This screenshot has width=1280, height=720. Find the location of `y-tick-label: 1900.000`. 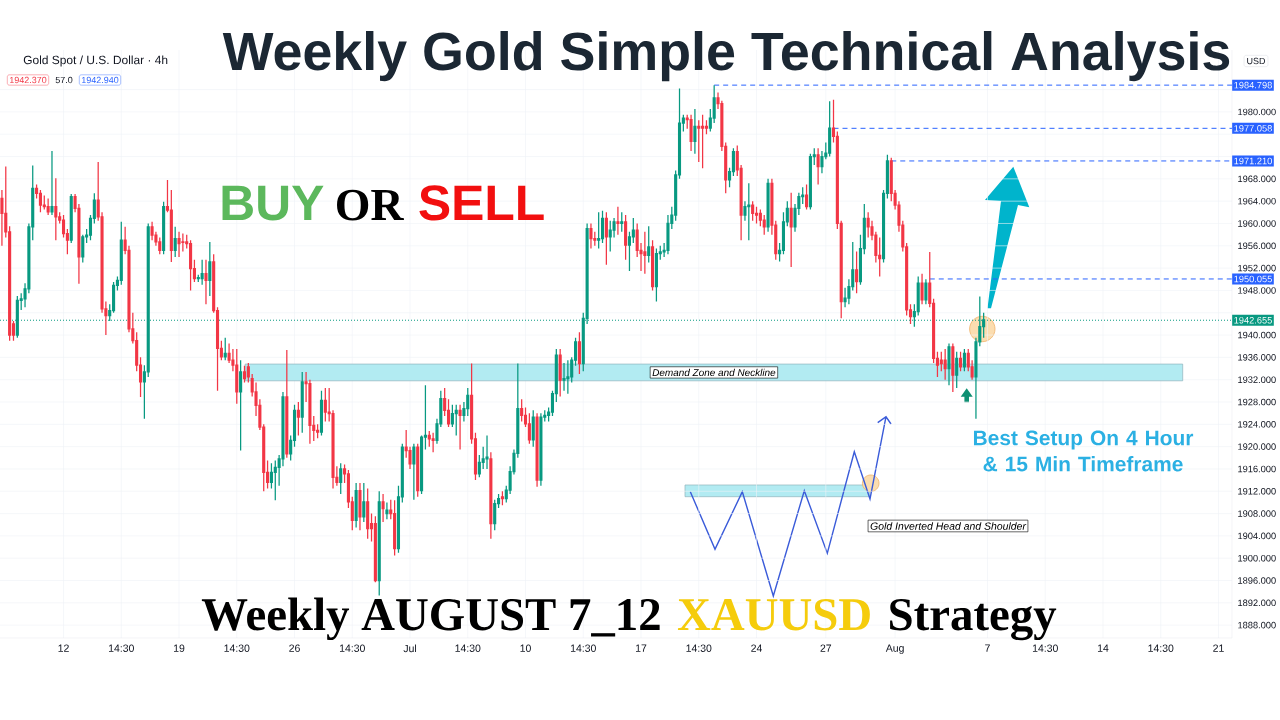

y-tick-label: 1900.000 is located at coordinates (1257, 558).